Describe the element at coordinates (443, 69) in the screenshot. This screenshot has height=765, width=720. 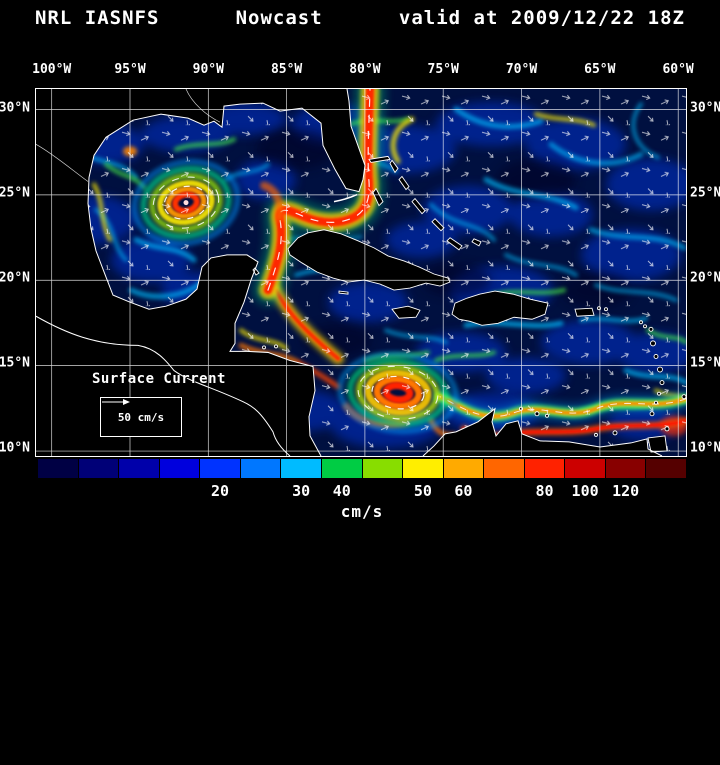
I see `lon-label: 75°W` at that location.